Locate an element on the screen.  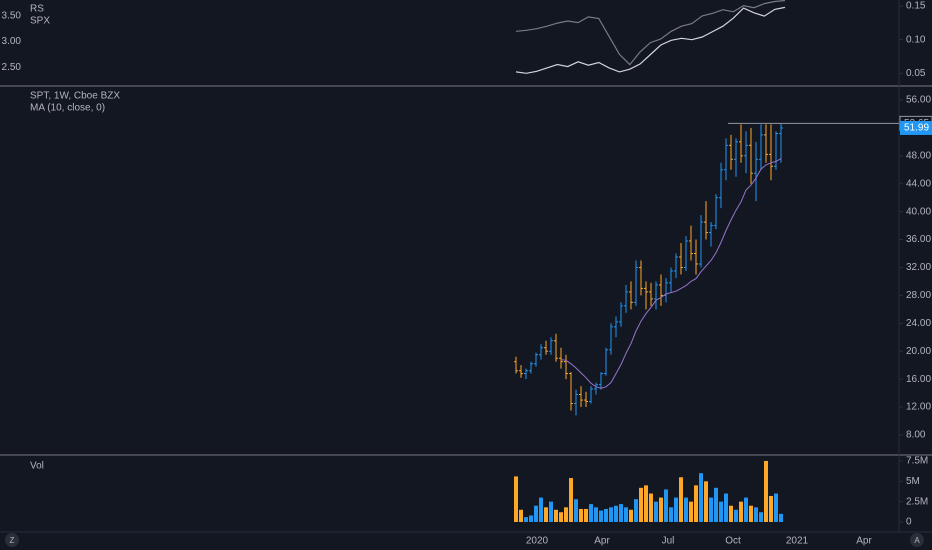
y-tick-label: 5M is located at coordinates (913, 481).